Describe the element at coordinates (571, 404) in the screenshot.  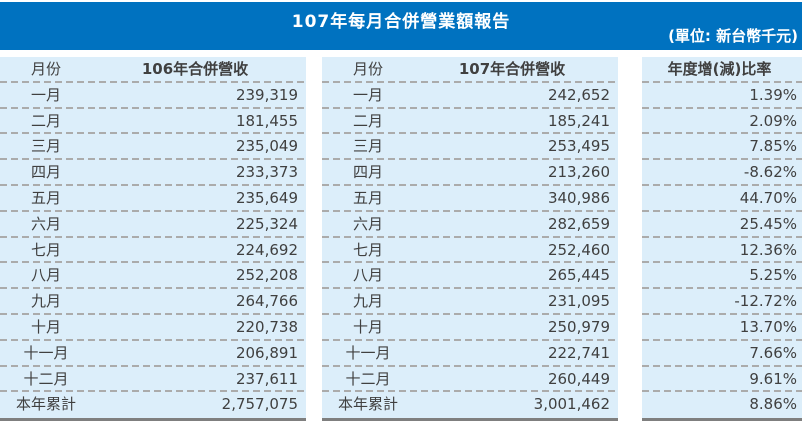
I see `value-cell: 3,001,462` at that location.